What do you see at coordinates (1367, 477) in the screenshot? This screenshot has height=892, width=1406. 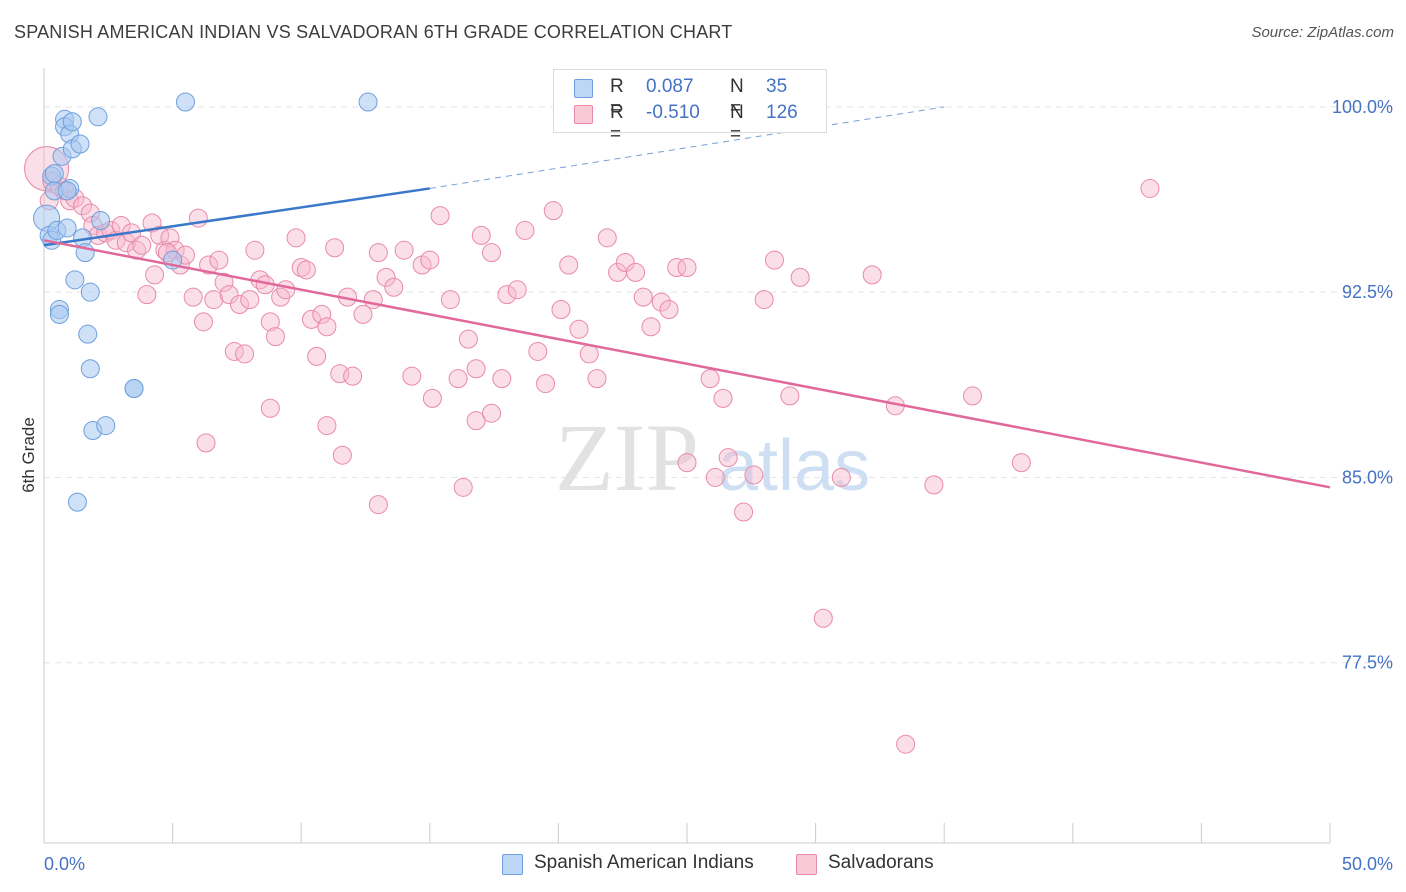 I see `y-tick-label: 85.0%` at bounding box center [1367, 477].